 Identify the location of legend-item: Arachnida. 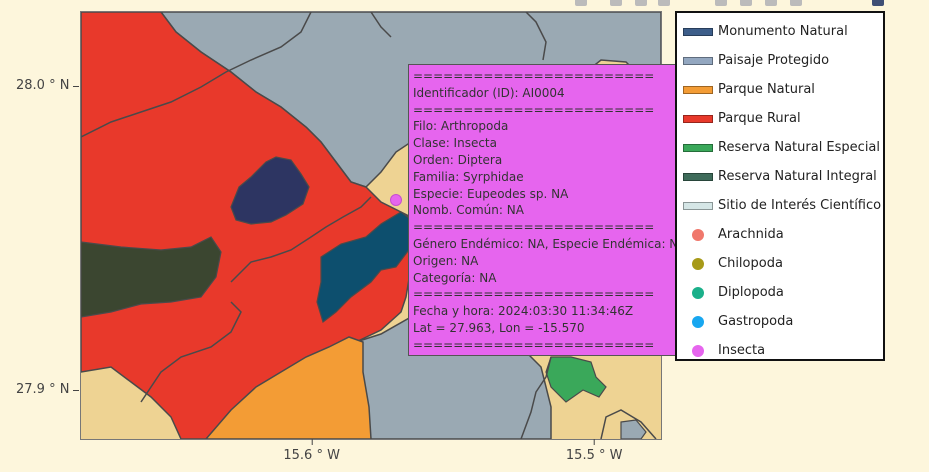
(780, 234).